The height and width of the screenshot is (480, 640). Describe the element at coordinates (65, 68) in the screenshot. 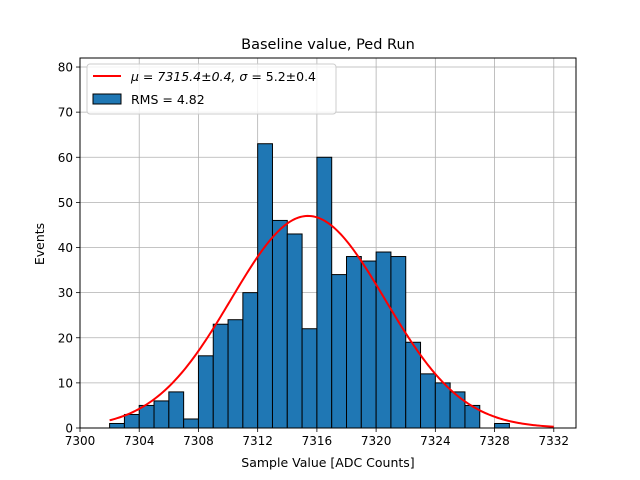

I see `y-tick-label: 80` at that location.